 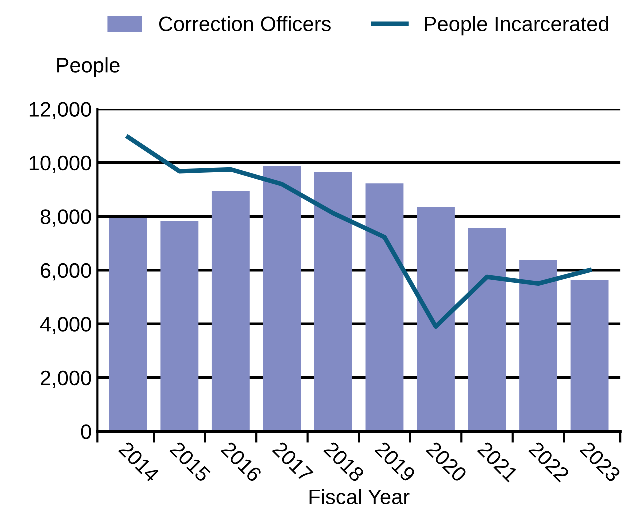 I want to click on x-axis-title: Fiscal Year, so click(x=360, y=497).